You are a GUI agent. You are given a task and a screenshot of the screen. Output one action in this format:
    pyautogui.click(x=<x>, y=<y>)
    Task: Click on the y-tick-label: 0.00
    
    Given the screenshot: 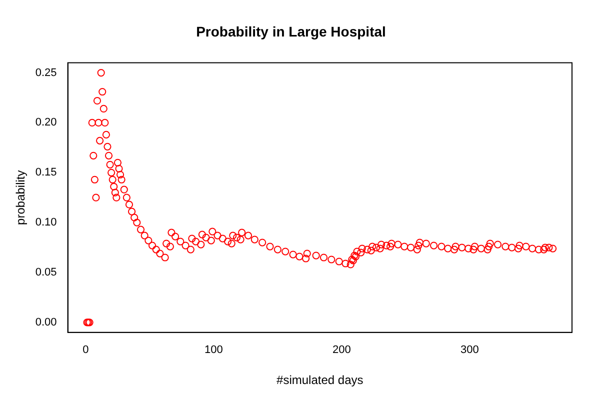 What is the action you would take?
    pyautogui.click(x=46, y=322)
    